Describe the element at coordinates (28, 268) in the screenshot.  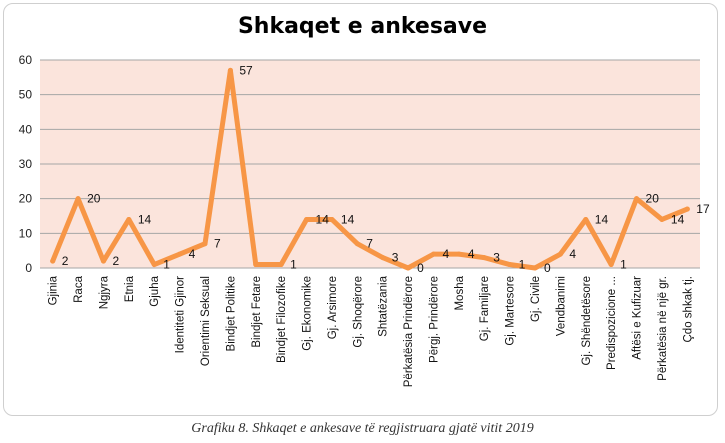
I see `y-tick-label: 0` at that location.